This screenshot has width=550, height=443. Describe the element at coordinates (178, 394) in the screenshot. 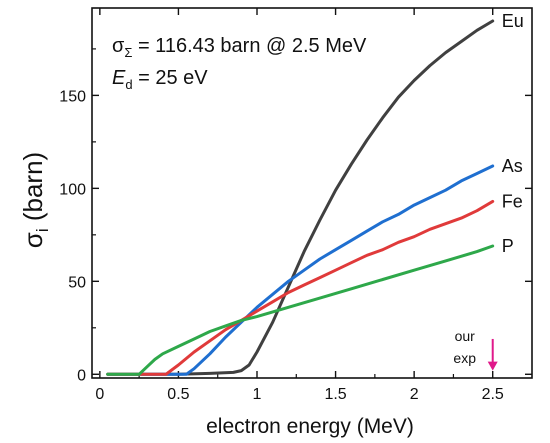

I see `x-tick-label: 0.5` at that location.